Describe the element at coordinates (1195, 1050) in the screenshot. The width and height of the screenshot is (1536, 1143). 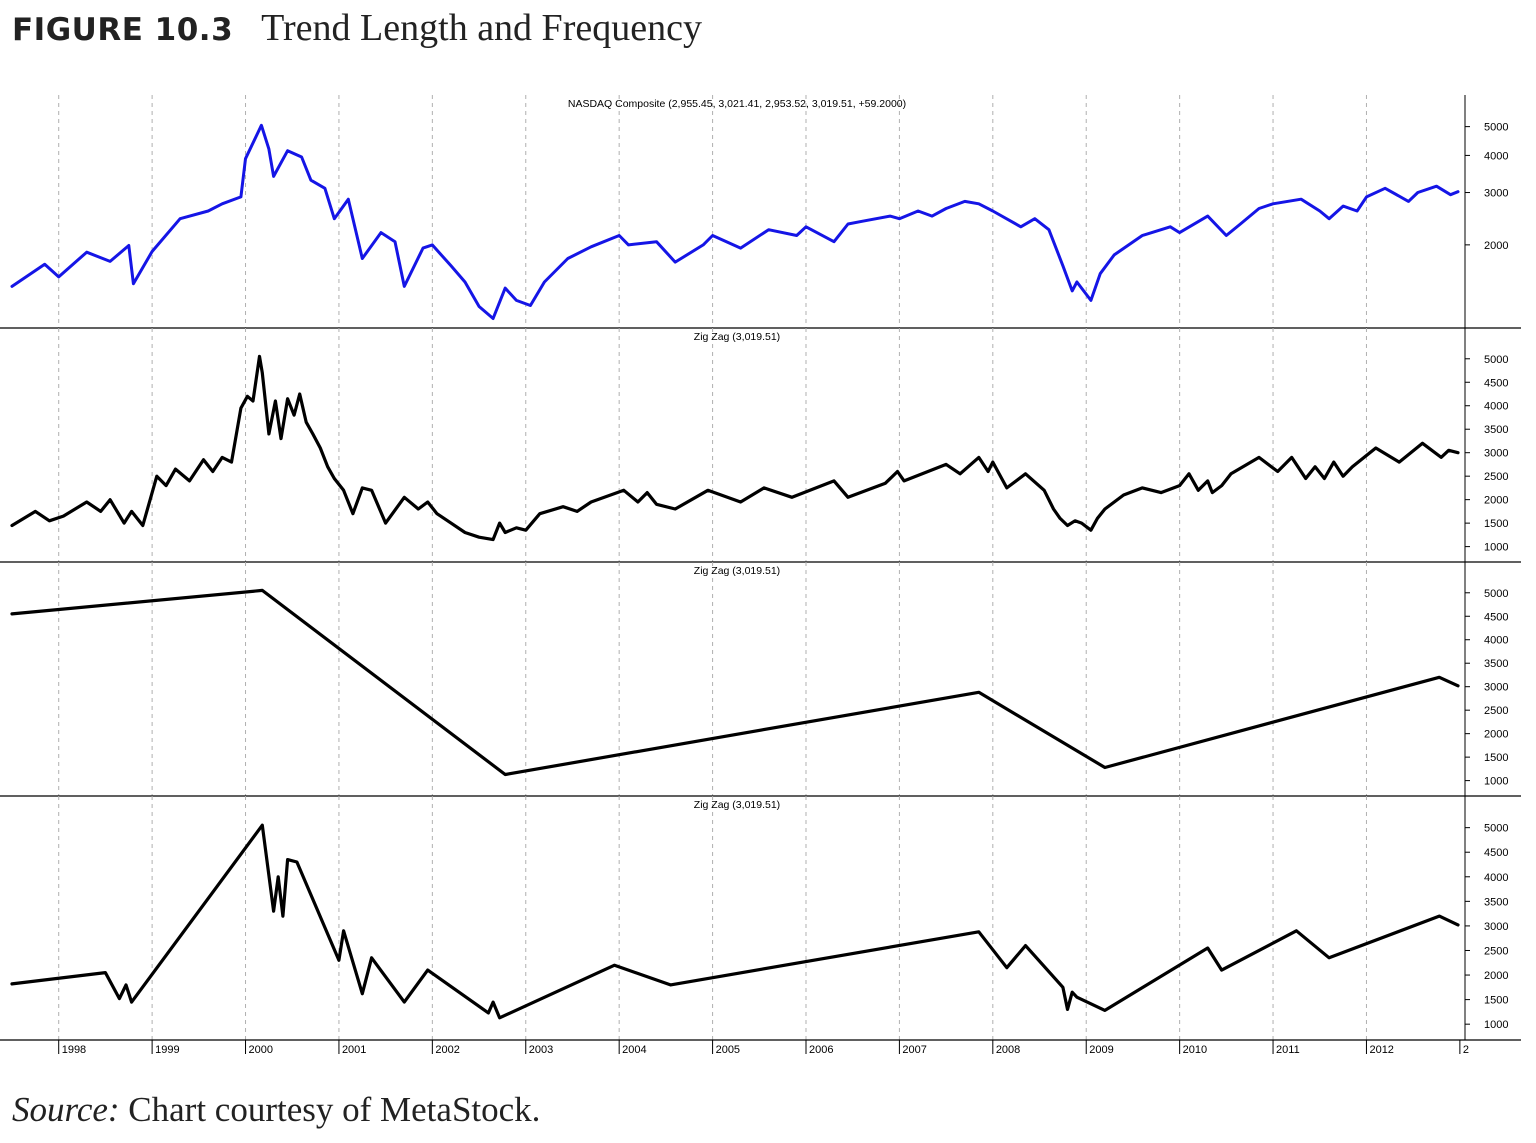
I see `x-tick-label: 2010` at that location.